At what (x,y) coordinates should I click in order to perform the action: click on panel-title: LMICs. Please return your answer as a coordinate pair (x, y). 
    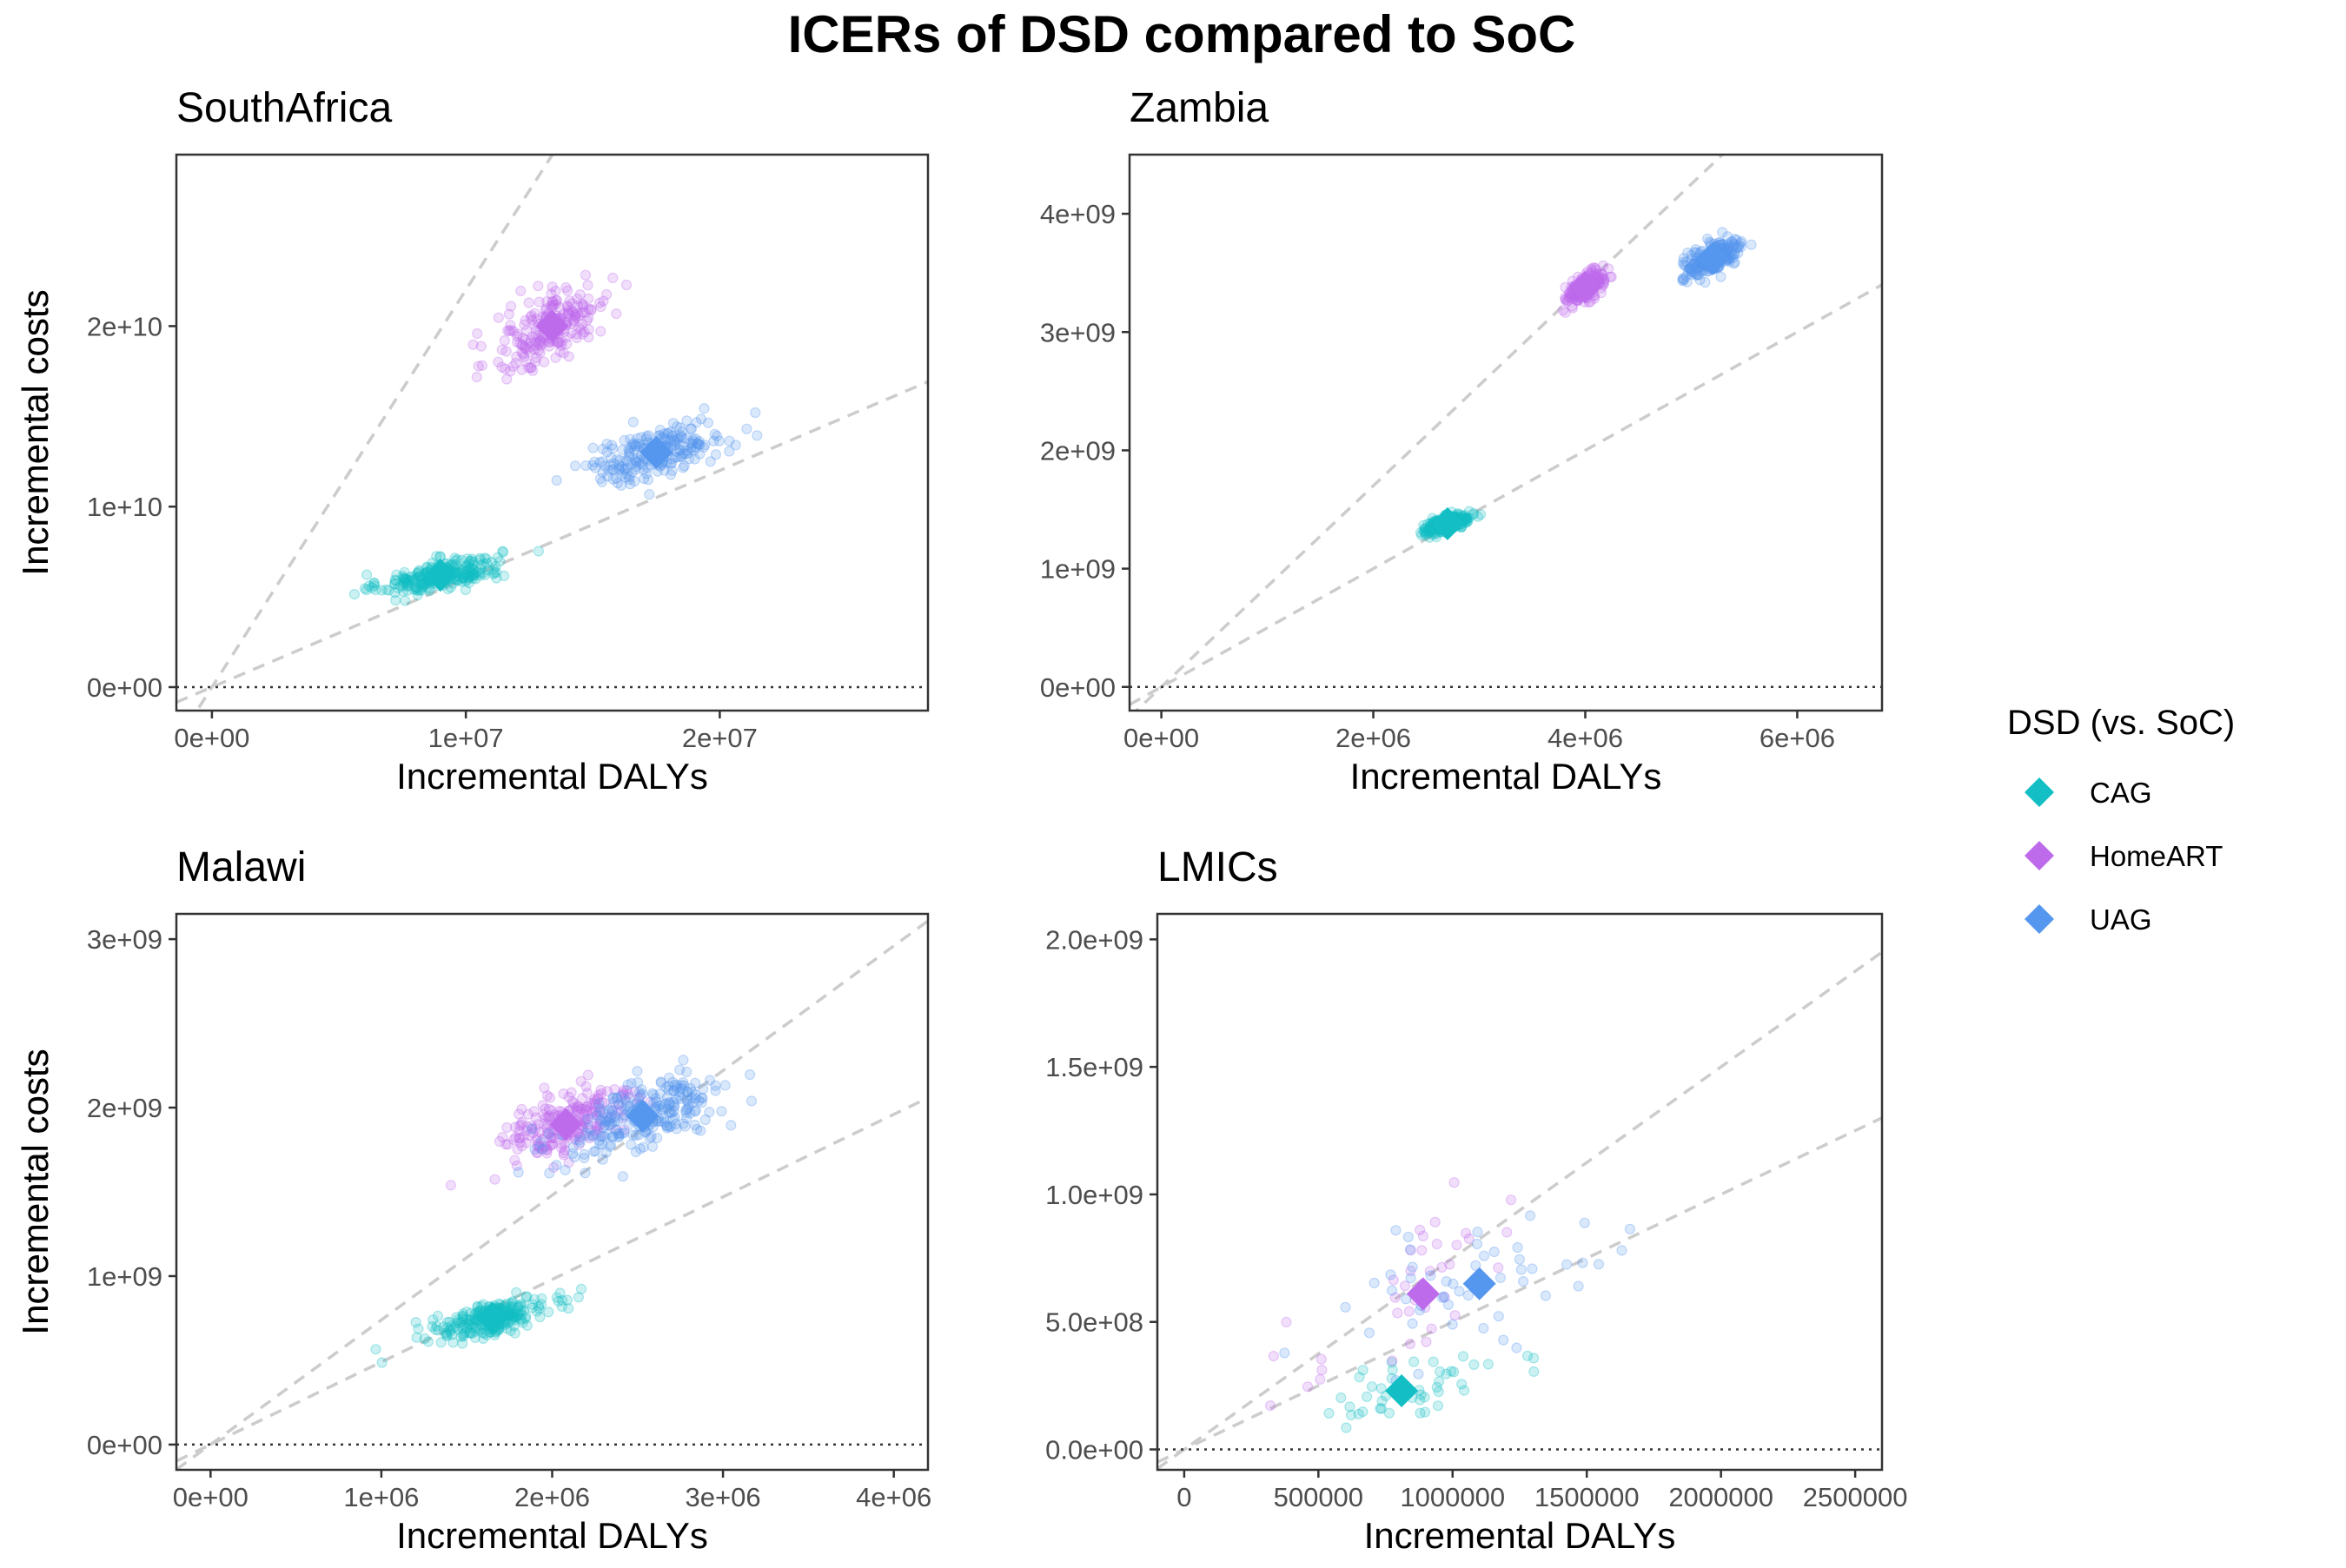
    Looking at the image, I should click on (1218, 867).